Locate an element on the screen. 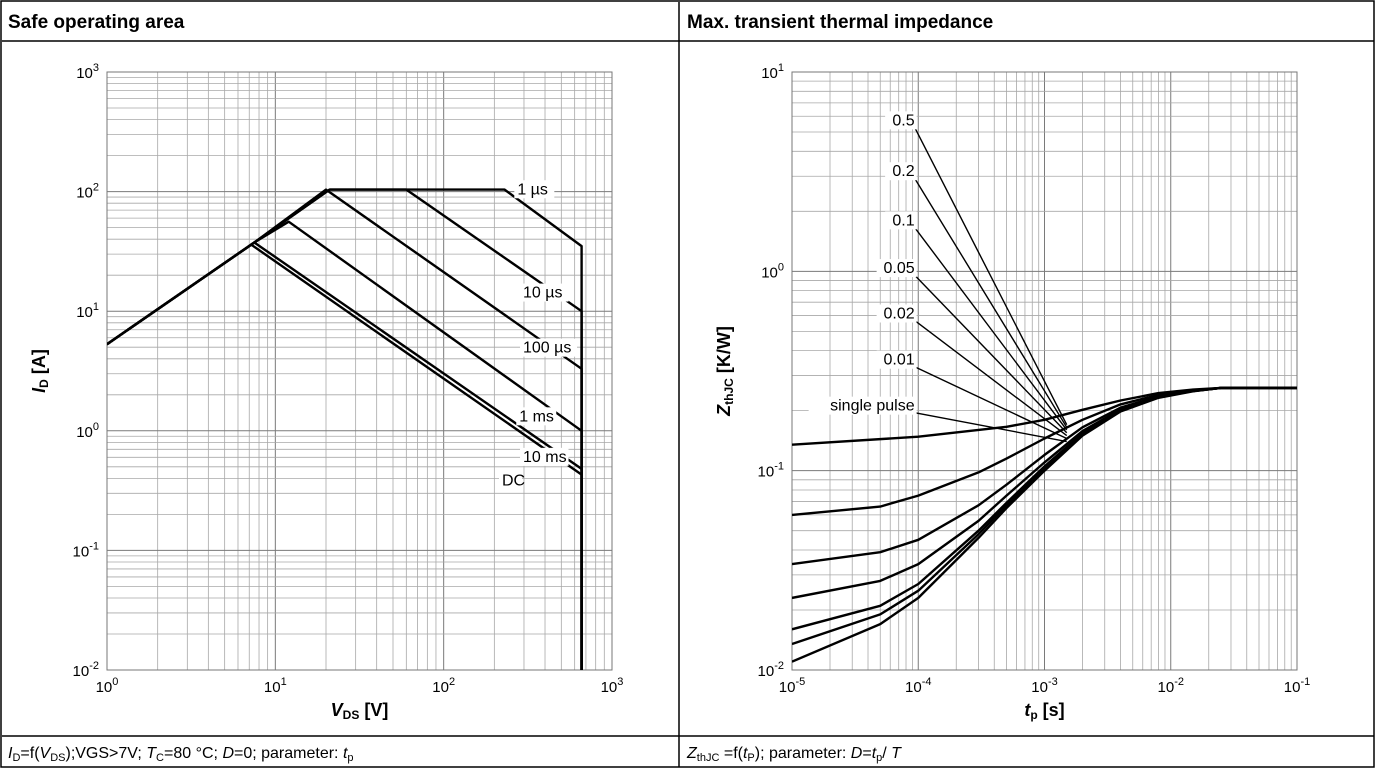 Image resolution: width=1376 pixels, height=769 pixels. x-tick-label: 10² is located at coordinates (443, 686).